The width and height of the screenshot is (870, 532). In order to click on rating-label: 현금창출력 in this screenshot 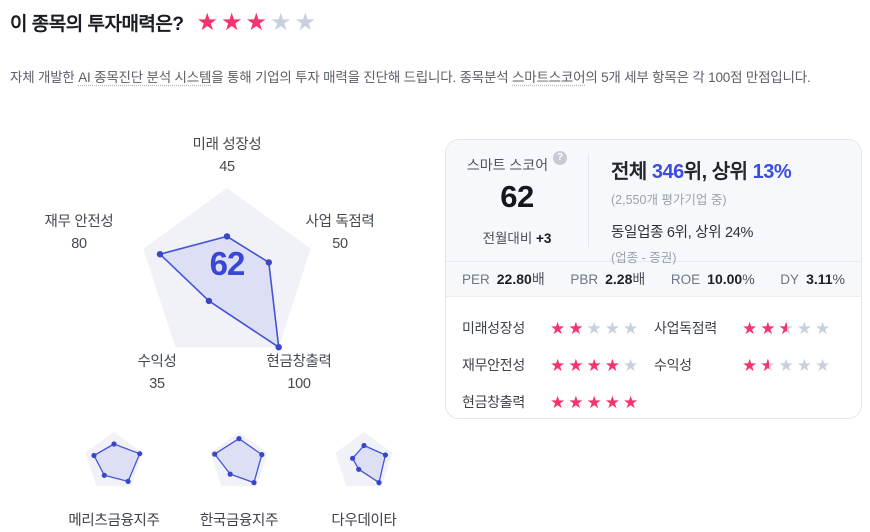, I will do `click(493, 402)`.